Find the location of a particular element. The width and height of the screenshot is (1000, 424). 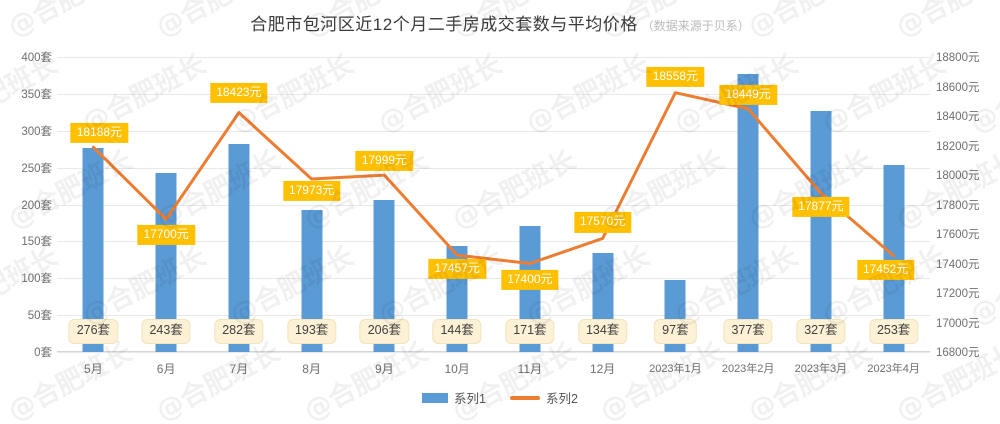

y-axis-right-tick: 17600元 is located at coordinates (958, 235).